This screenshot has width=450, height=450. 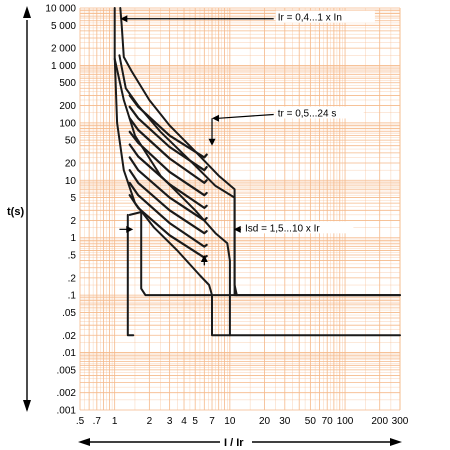 I want to click on y-tick-label: 50, so click(x=71, y=141).